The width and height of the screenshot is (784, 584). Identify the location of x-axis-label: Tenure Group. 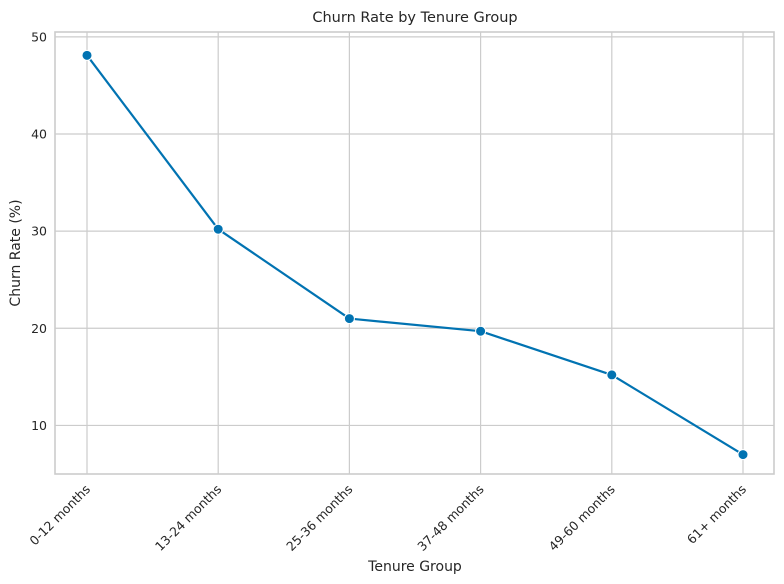
(414, 567).